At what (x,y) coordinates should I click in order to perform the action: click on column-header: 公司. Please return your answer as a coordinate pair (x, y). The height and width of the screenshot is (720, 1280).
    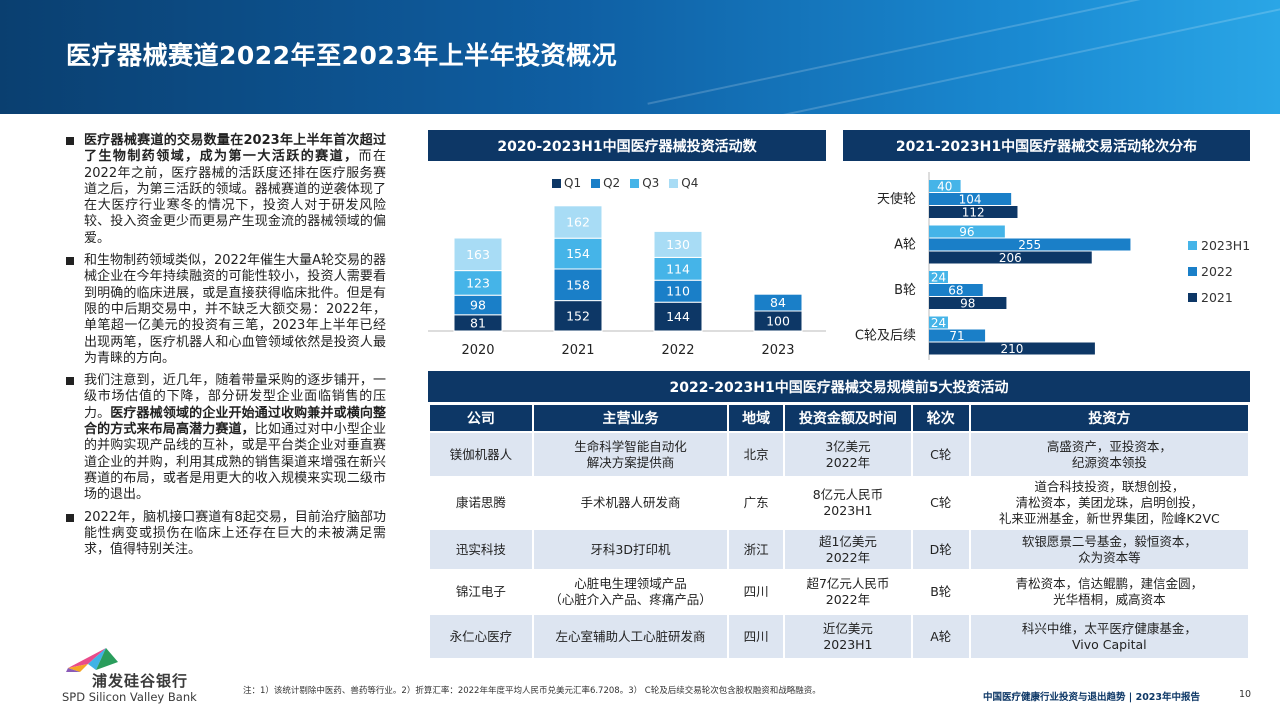
    Looking at the image, I should click on (481, 418).